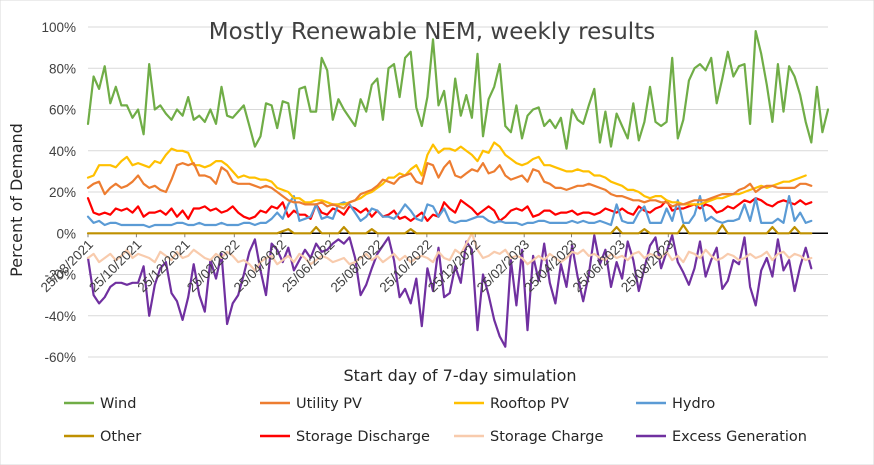  What do you see at coordinates (449, 252) in the screenshot?
I see `series-line-storage-charge` at bounding box center [449, 252].